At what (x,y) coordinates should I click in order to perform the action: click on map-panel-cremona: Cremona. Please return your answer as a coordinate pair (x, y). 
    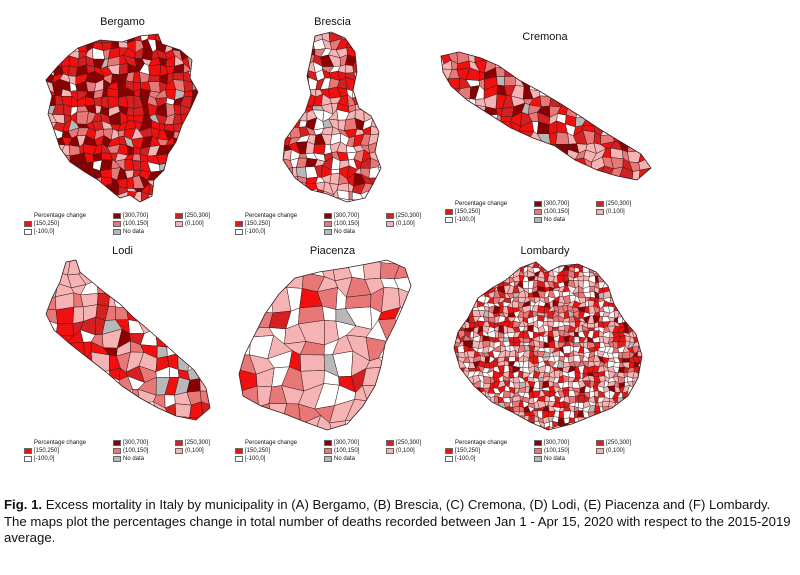
    Looking at the image, I should click on (545, 127).